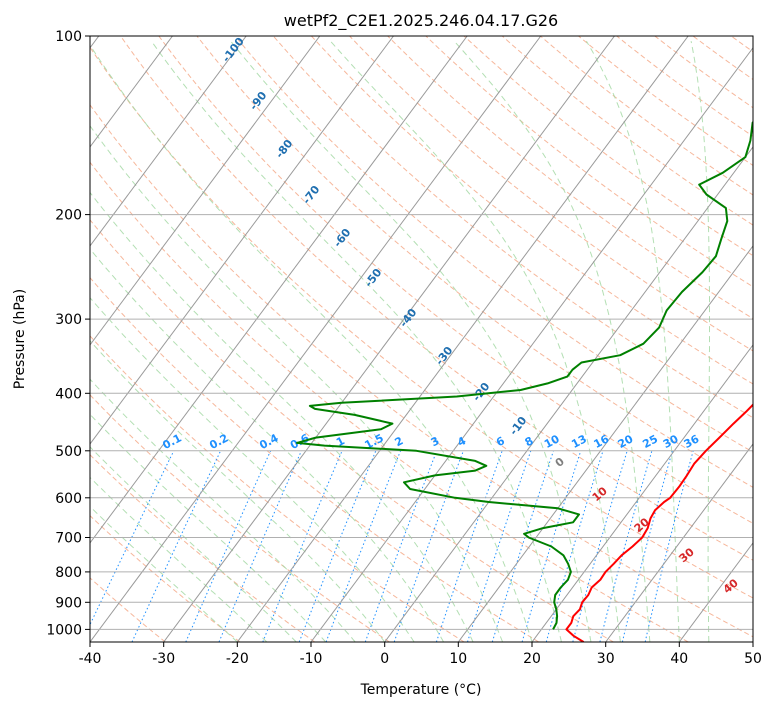  I want to click on x-tick-label: 0, so click(384, 659).